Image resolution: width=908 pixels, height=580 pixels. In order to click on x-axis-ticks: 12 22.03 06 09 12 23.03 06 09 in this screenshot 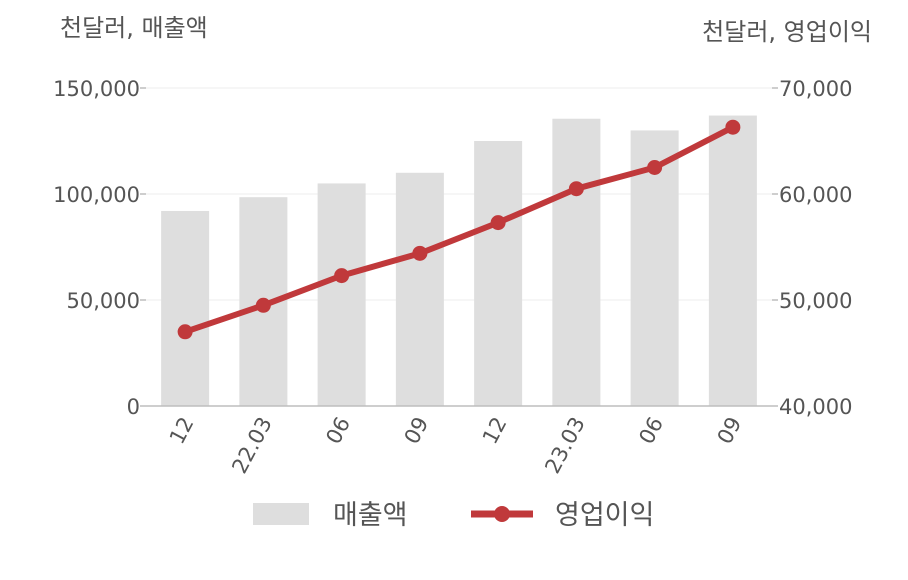, I will do `click(455, 445)`.